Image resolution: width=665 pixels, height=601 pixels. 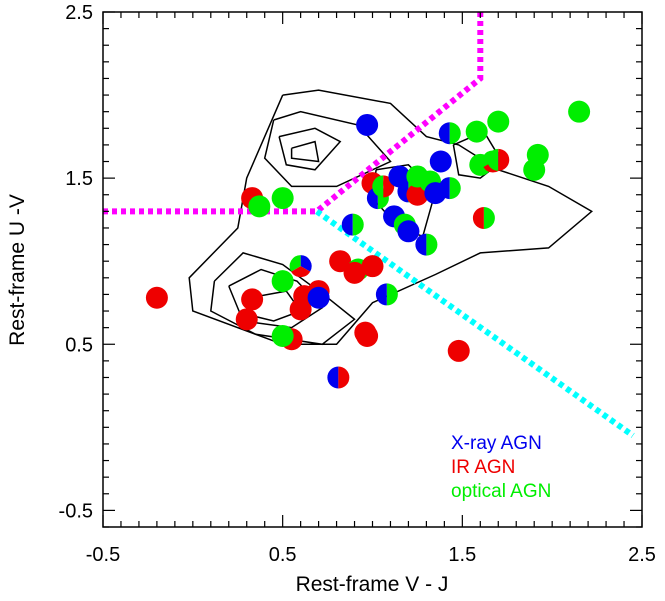 I want to click on legend-ir-agn: IR AGN, so click(x=483, y=467).